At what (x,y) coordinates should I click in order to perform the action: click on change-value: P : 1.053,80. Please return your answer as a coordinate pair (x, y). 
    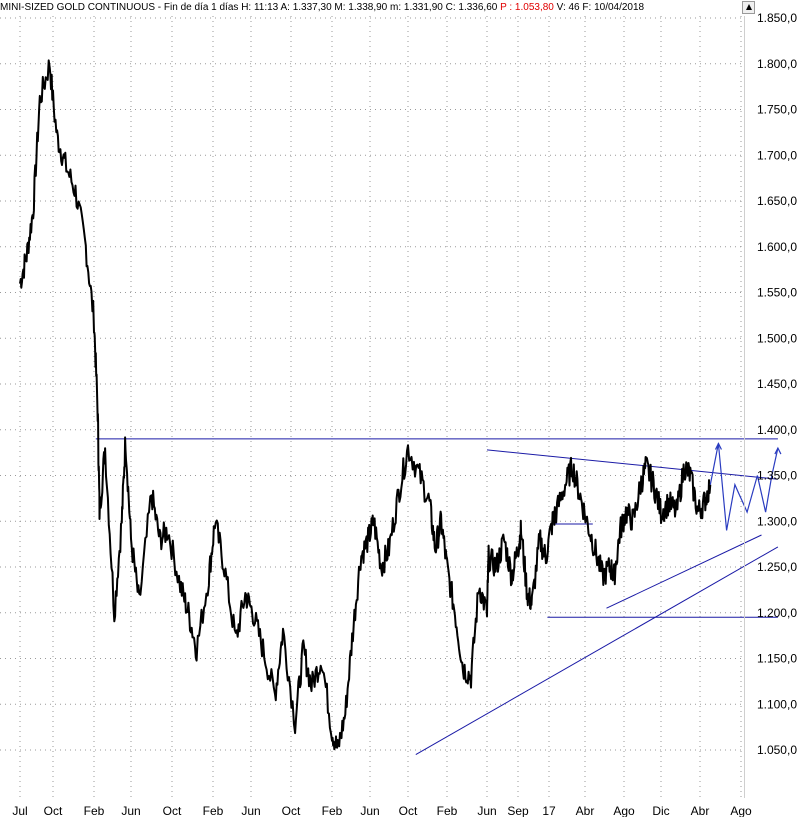
    Looking at the image, I should click on (527, 7).